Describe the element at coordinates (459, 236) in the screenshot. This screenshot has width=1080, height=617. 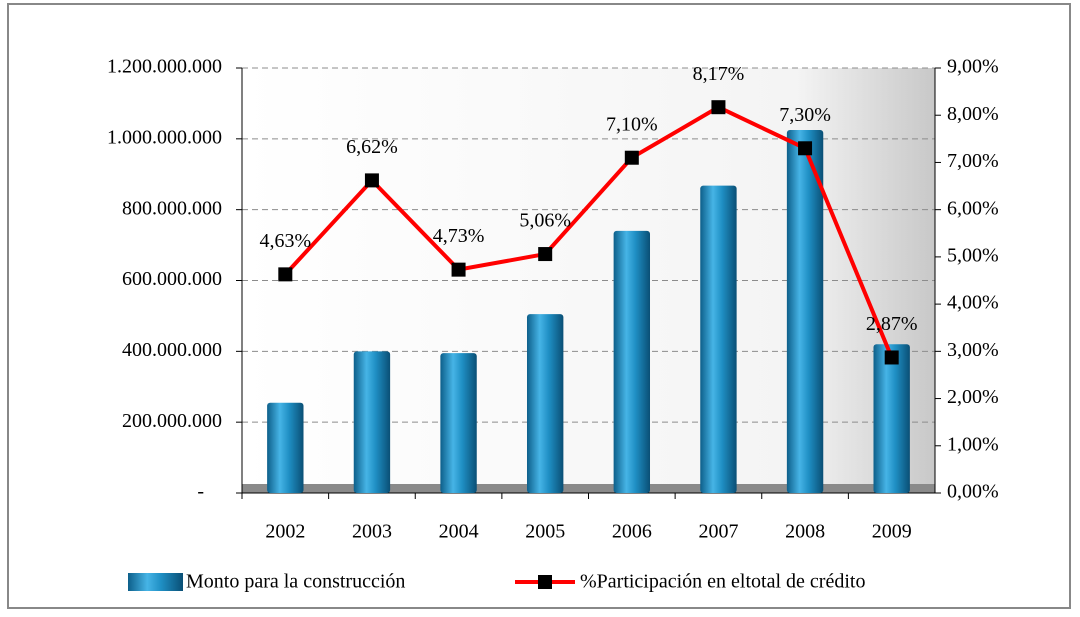
I see `data-label: 4,73%` at that location.